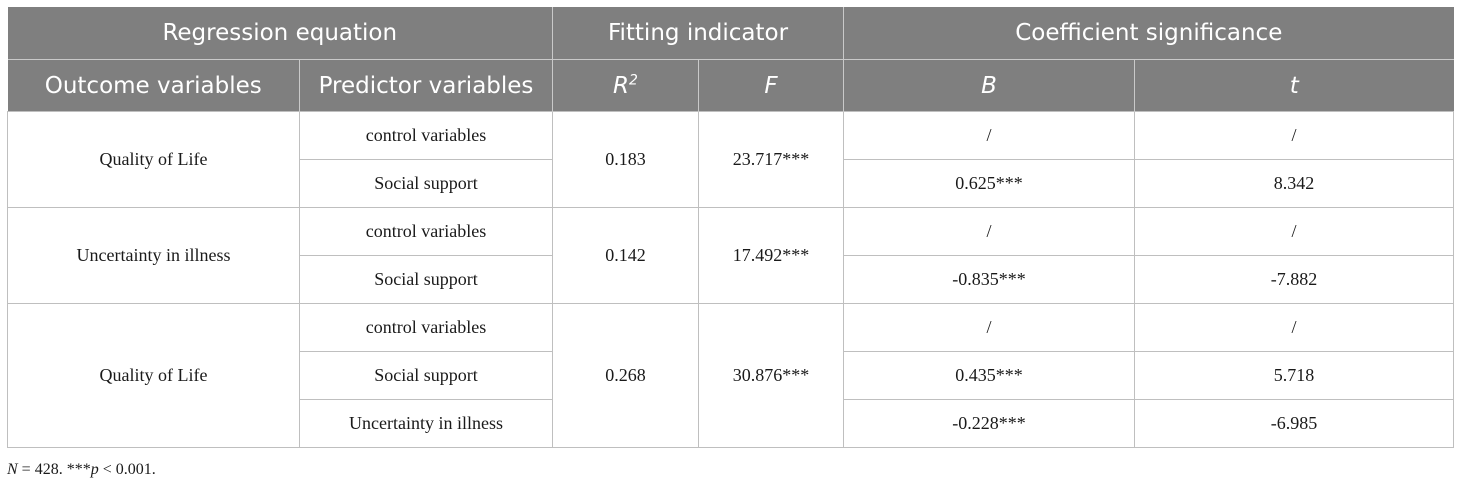 The width and height of the screenshot is (1460, 486). What do you see at coordinates (426, 85) in the screenshot?
I see `predictor-variables-header: Predictor variables` at bounding box center [426, 85].